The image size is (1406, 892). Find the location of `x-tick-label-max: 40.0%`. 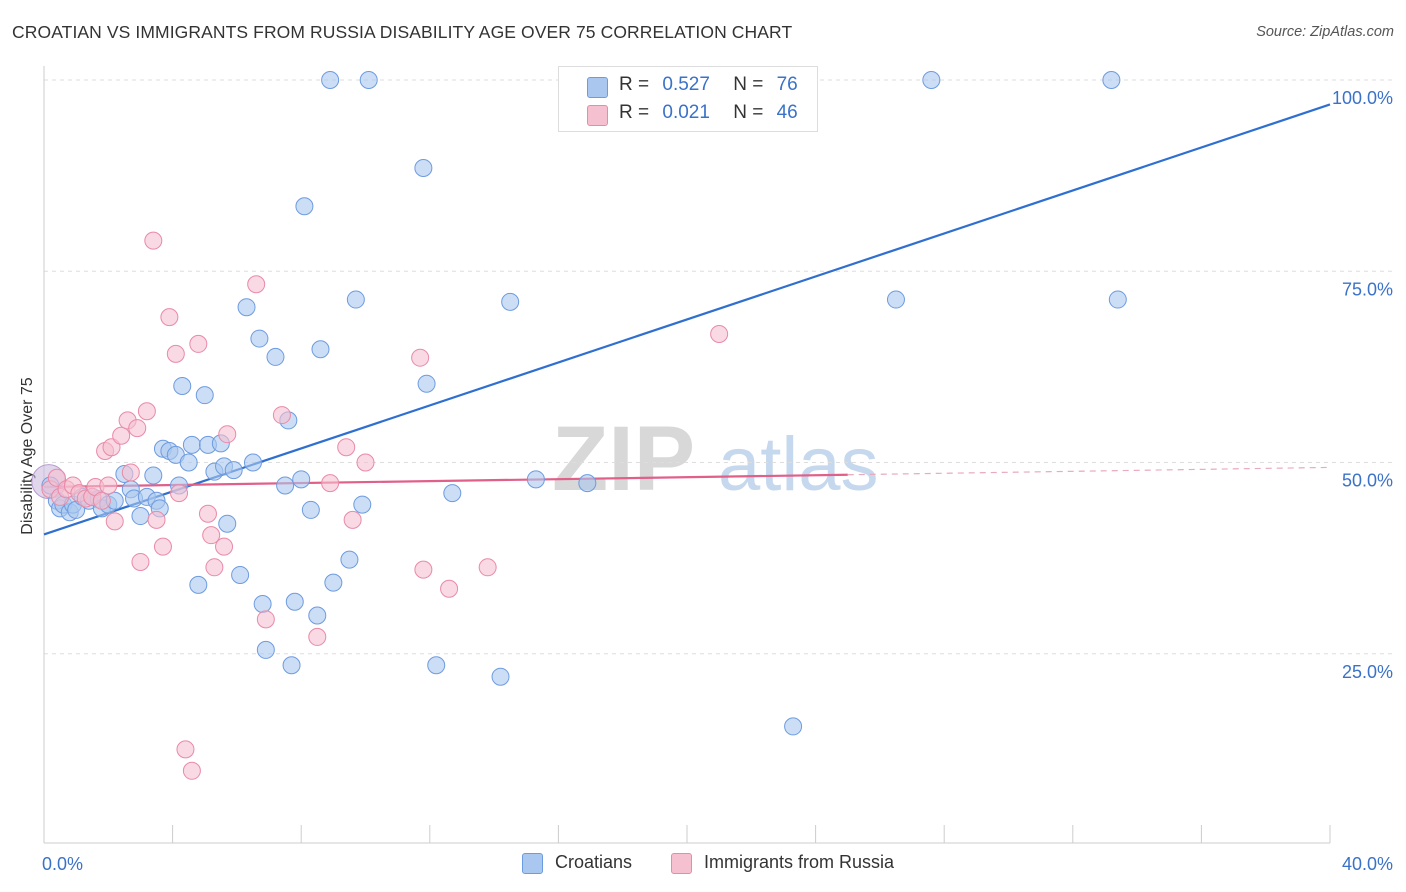

x-tick-label-max: 40.0% is located at coordinates (1367, 864).